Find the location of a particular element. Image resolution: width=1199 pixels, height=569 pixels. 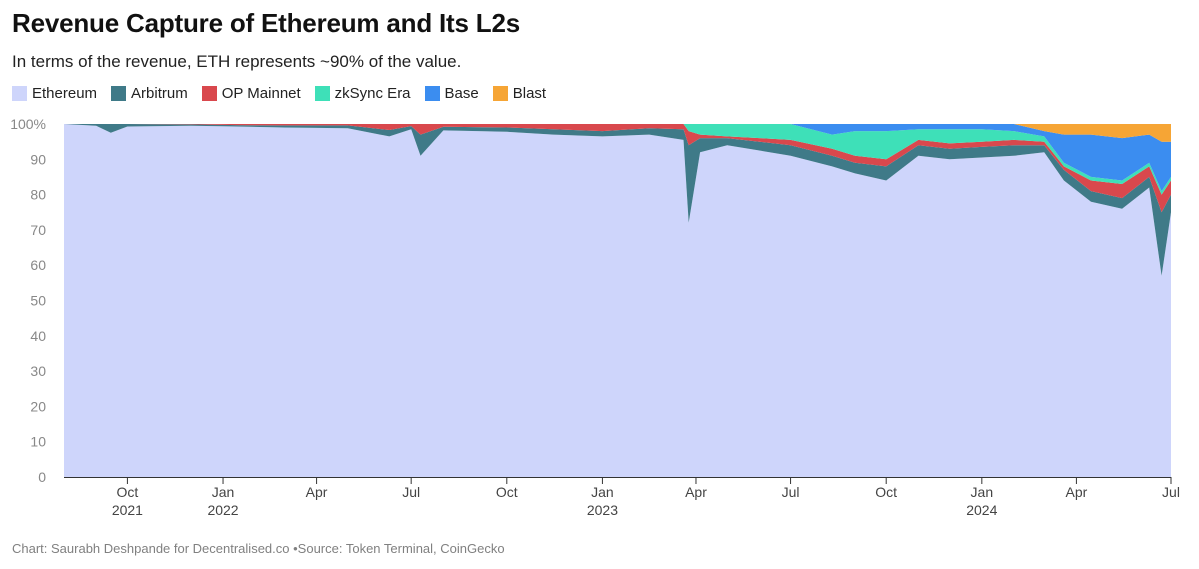

footer-source: Source: Token Terminal, CoinGecko is located at coordinates (397, 548).